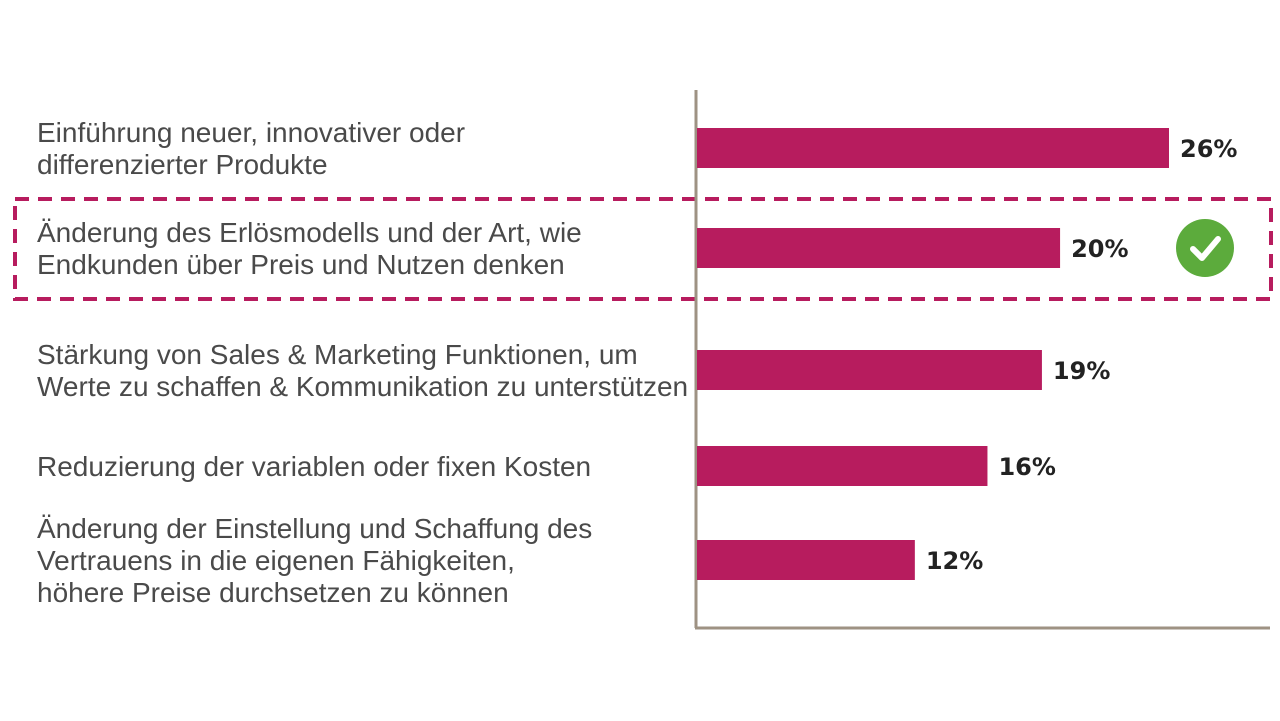 The height and width of the screenshot is (721, 1280). I want to click on highlight-layer, so click(643, 249).